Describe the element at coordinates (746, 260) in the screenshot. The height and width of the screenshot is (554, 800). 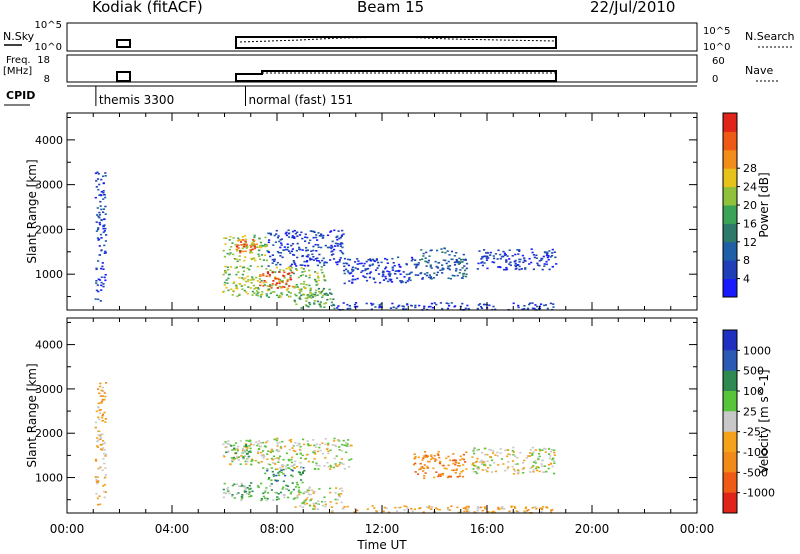
I see `colorbar-tick-label: 8` at that location.